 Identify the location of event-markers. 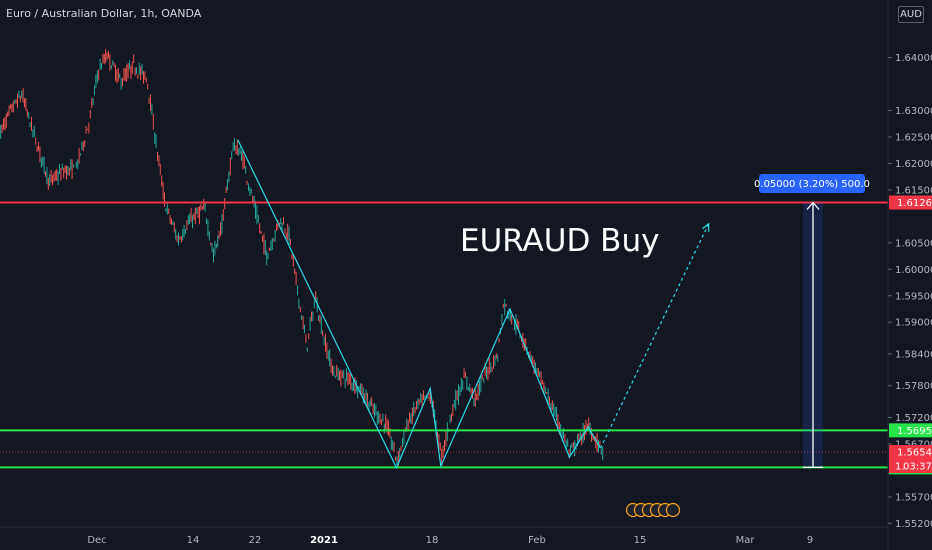
(653, 510).